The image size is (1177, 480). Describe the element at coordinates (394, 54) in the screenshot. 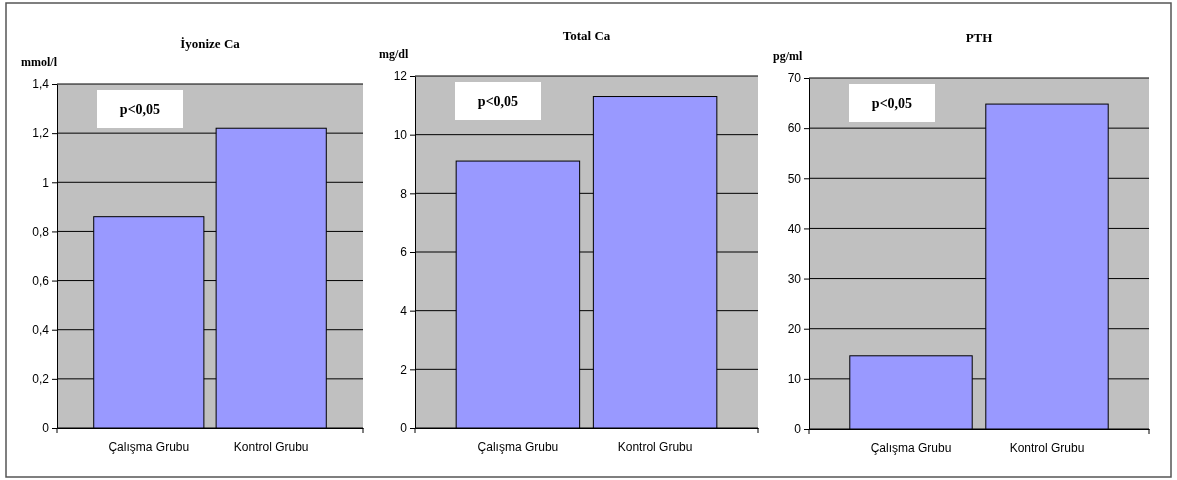

I see `y-axis-title: mg/dl` at that location.